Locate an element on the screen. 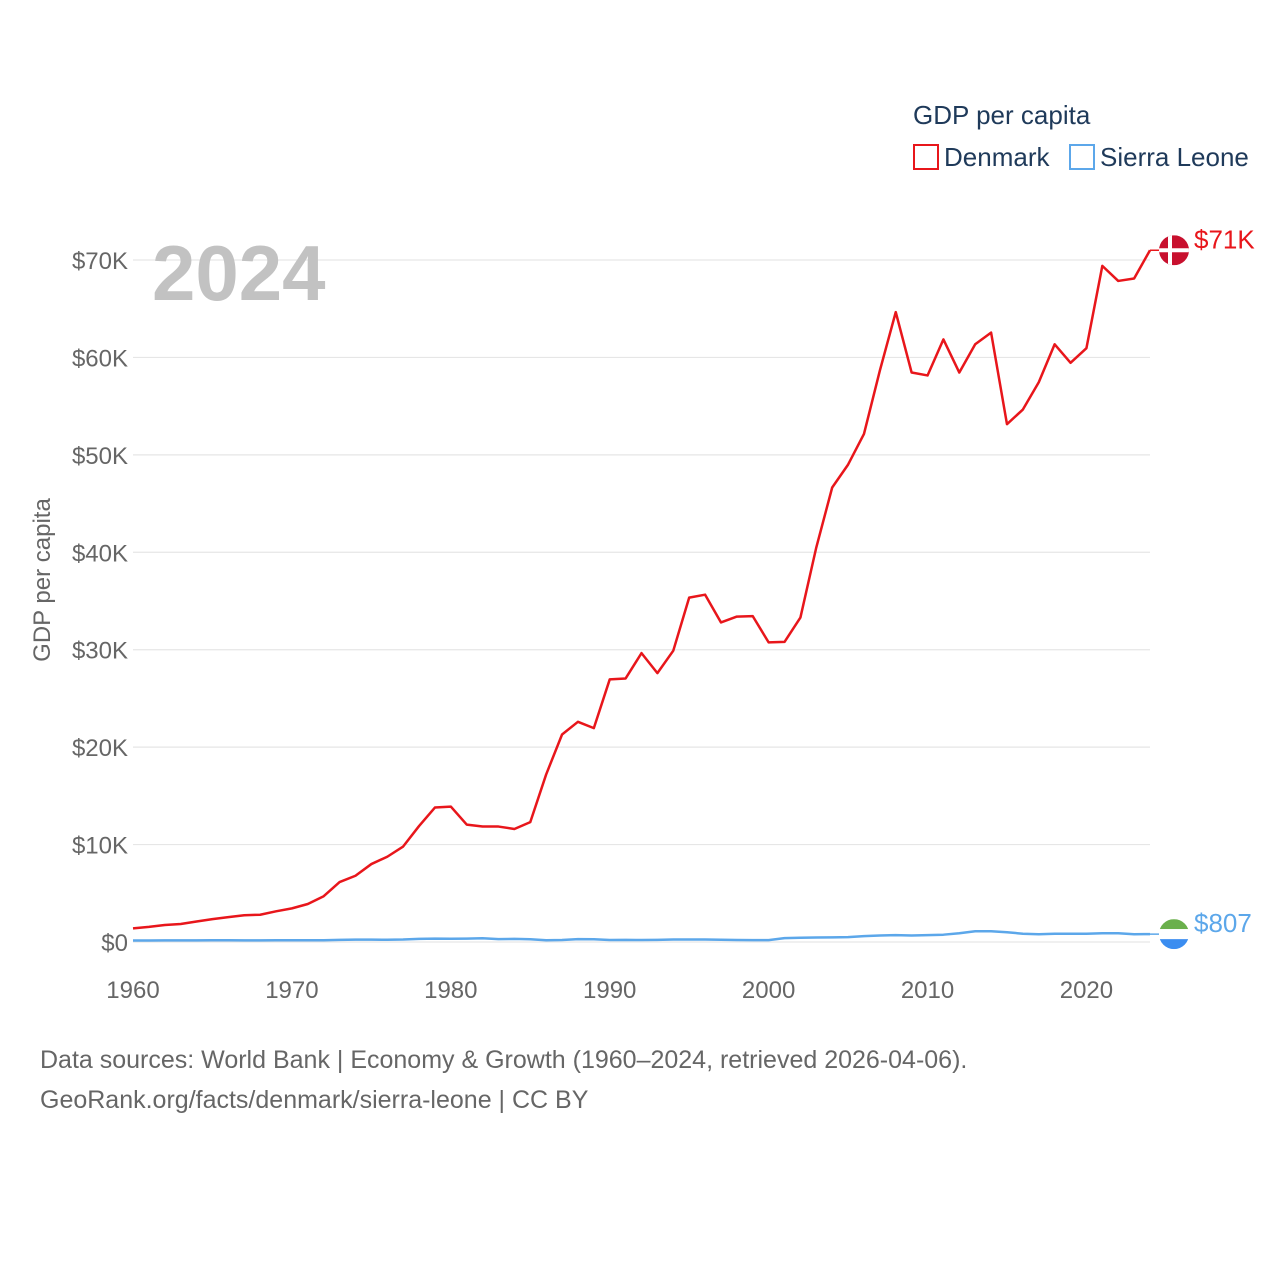 Image resolution: width=1280 pixels, height=1280 pixels. legend-label-sierra-leone: Sierra Leone is located at coordinates (1174, 157).